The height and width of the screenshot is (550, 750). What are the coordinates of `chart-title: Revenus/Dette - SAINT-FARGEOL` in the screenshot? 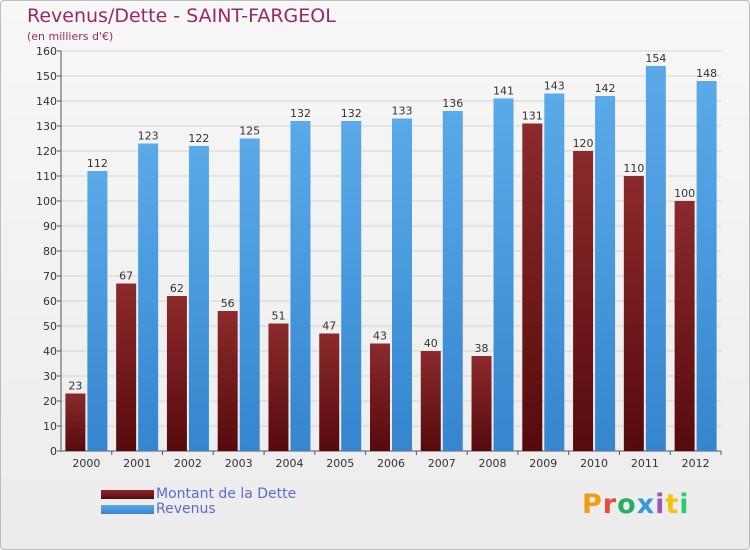 It's located at (181, 16).